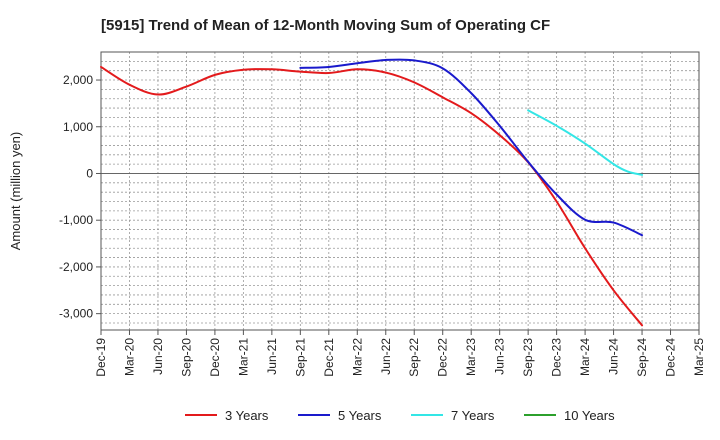 This screenshot has height=440, width=720. I want to click on x-tick-label: Mar-24, so click(585, 357).